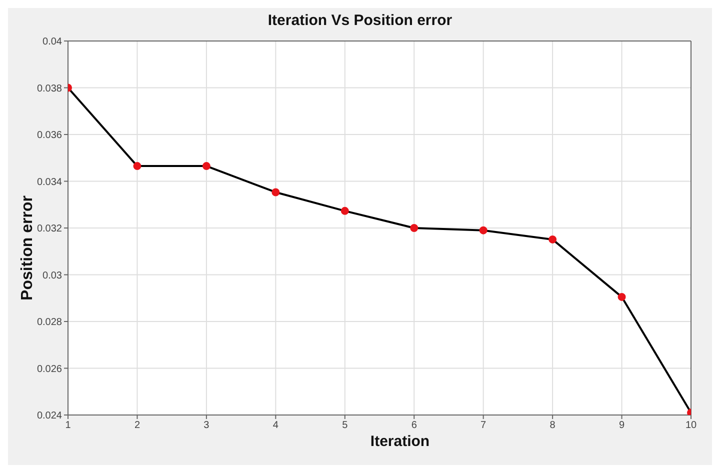 Image resolution: width=720 pixels, height=473 pixels. I want to click on x-tick-label: 10, so click(691, 426).